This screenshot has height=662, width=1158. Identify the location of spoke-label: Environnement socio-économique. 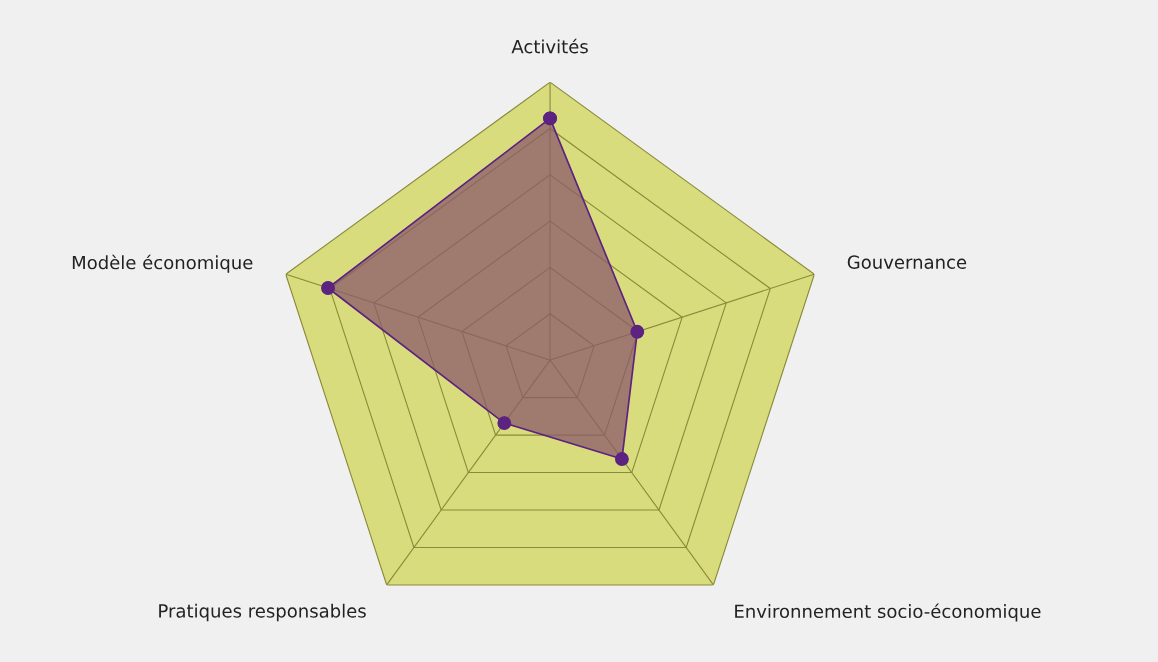
(888, 612).